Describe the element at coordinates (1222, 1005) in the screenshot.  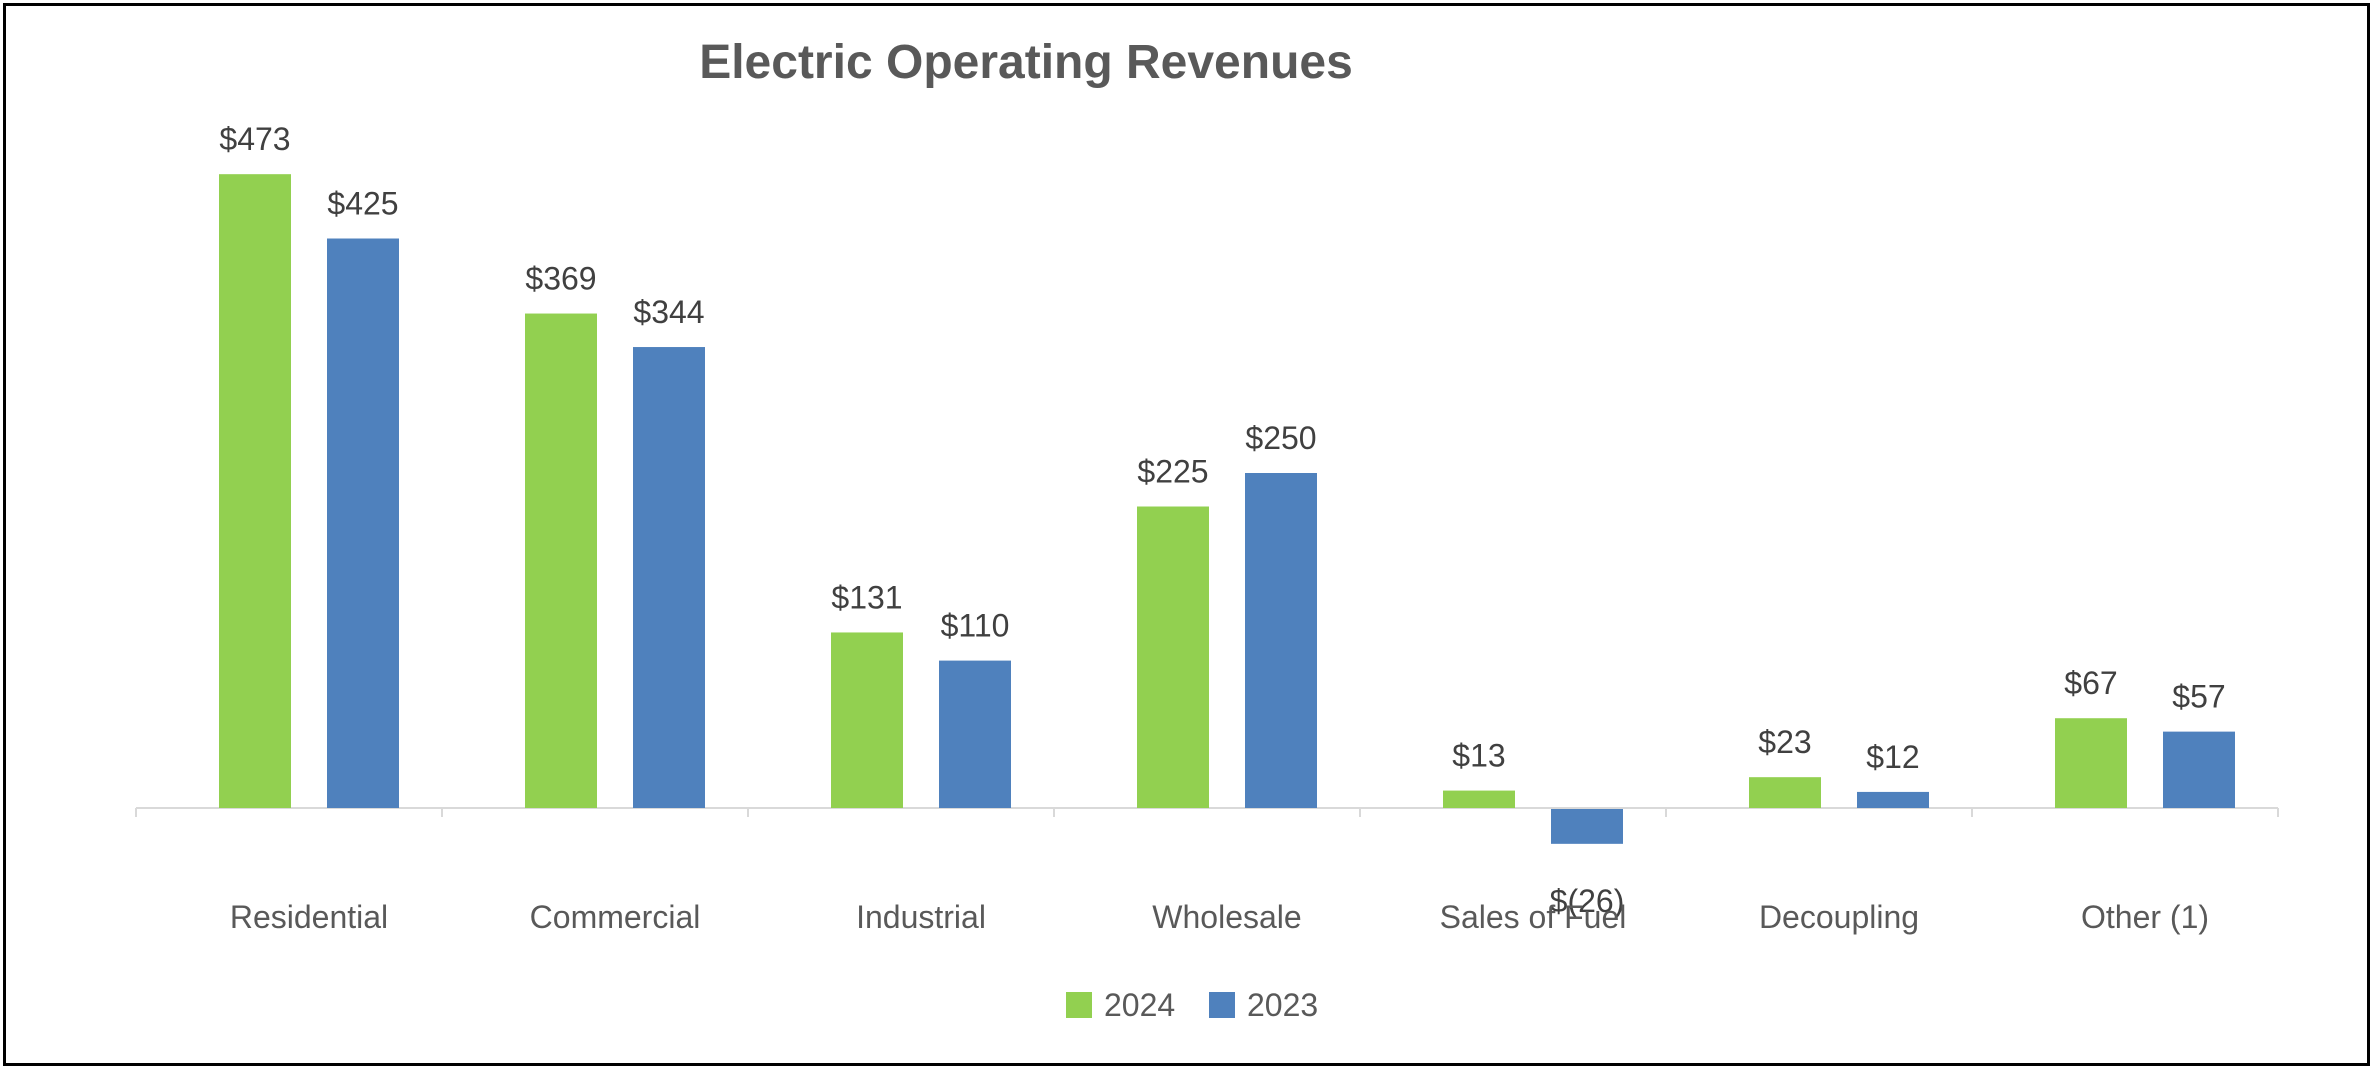
I see `legend-swatch-2023` at that location.